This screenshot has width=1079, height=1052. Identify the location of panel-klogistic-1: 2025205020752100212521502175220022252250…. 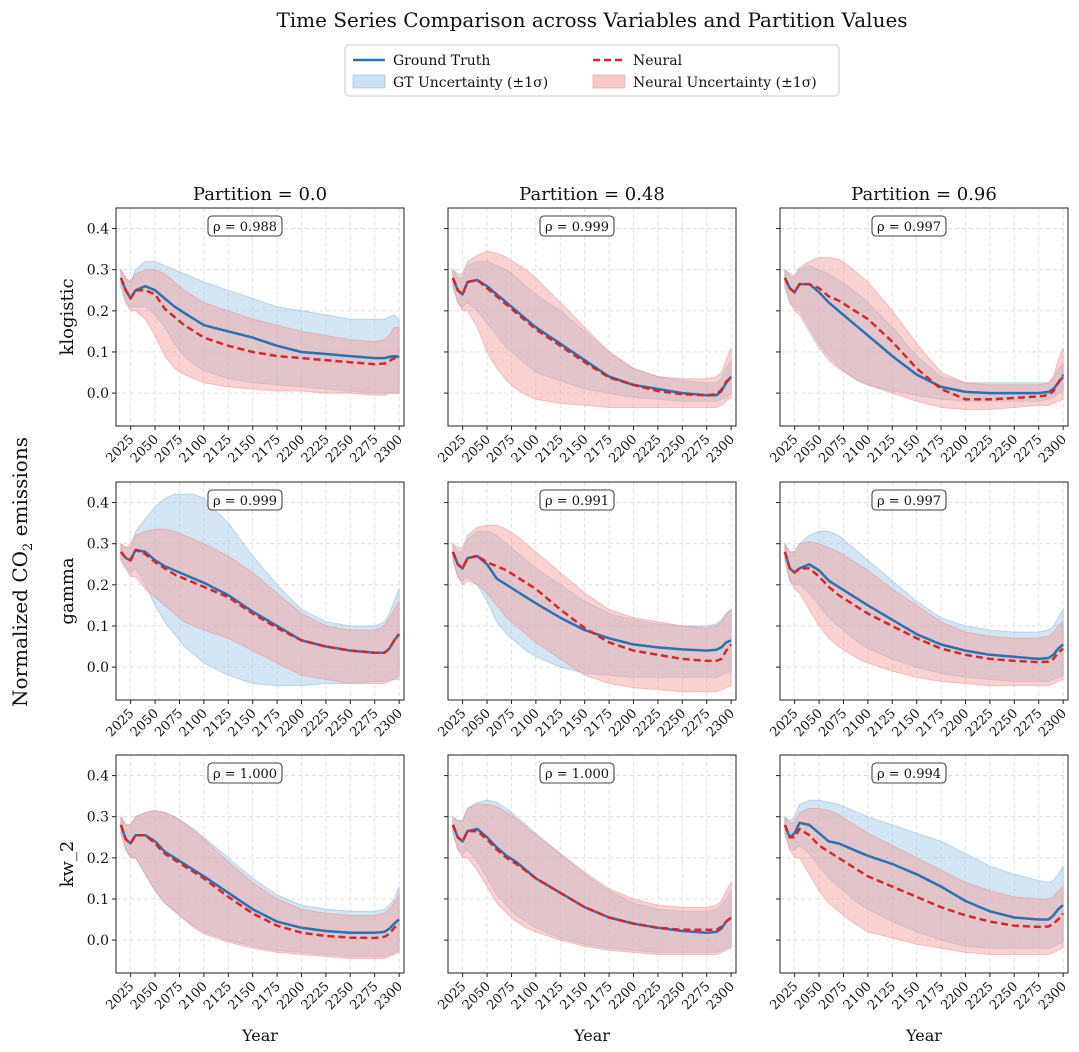
(586, 325).